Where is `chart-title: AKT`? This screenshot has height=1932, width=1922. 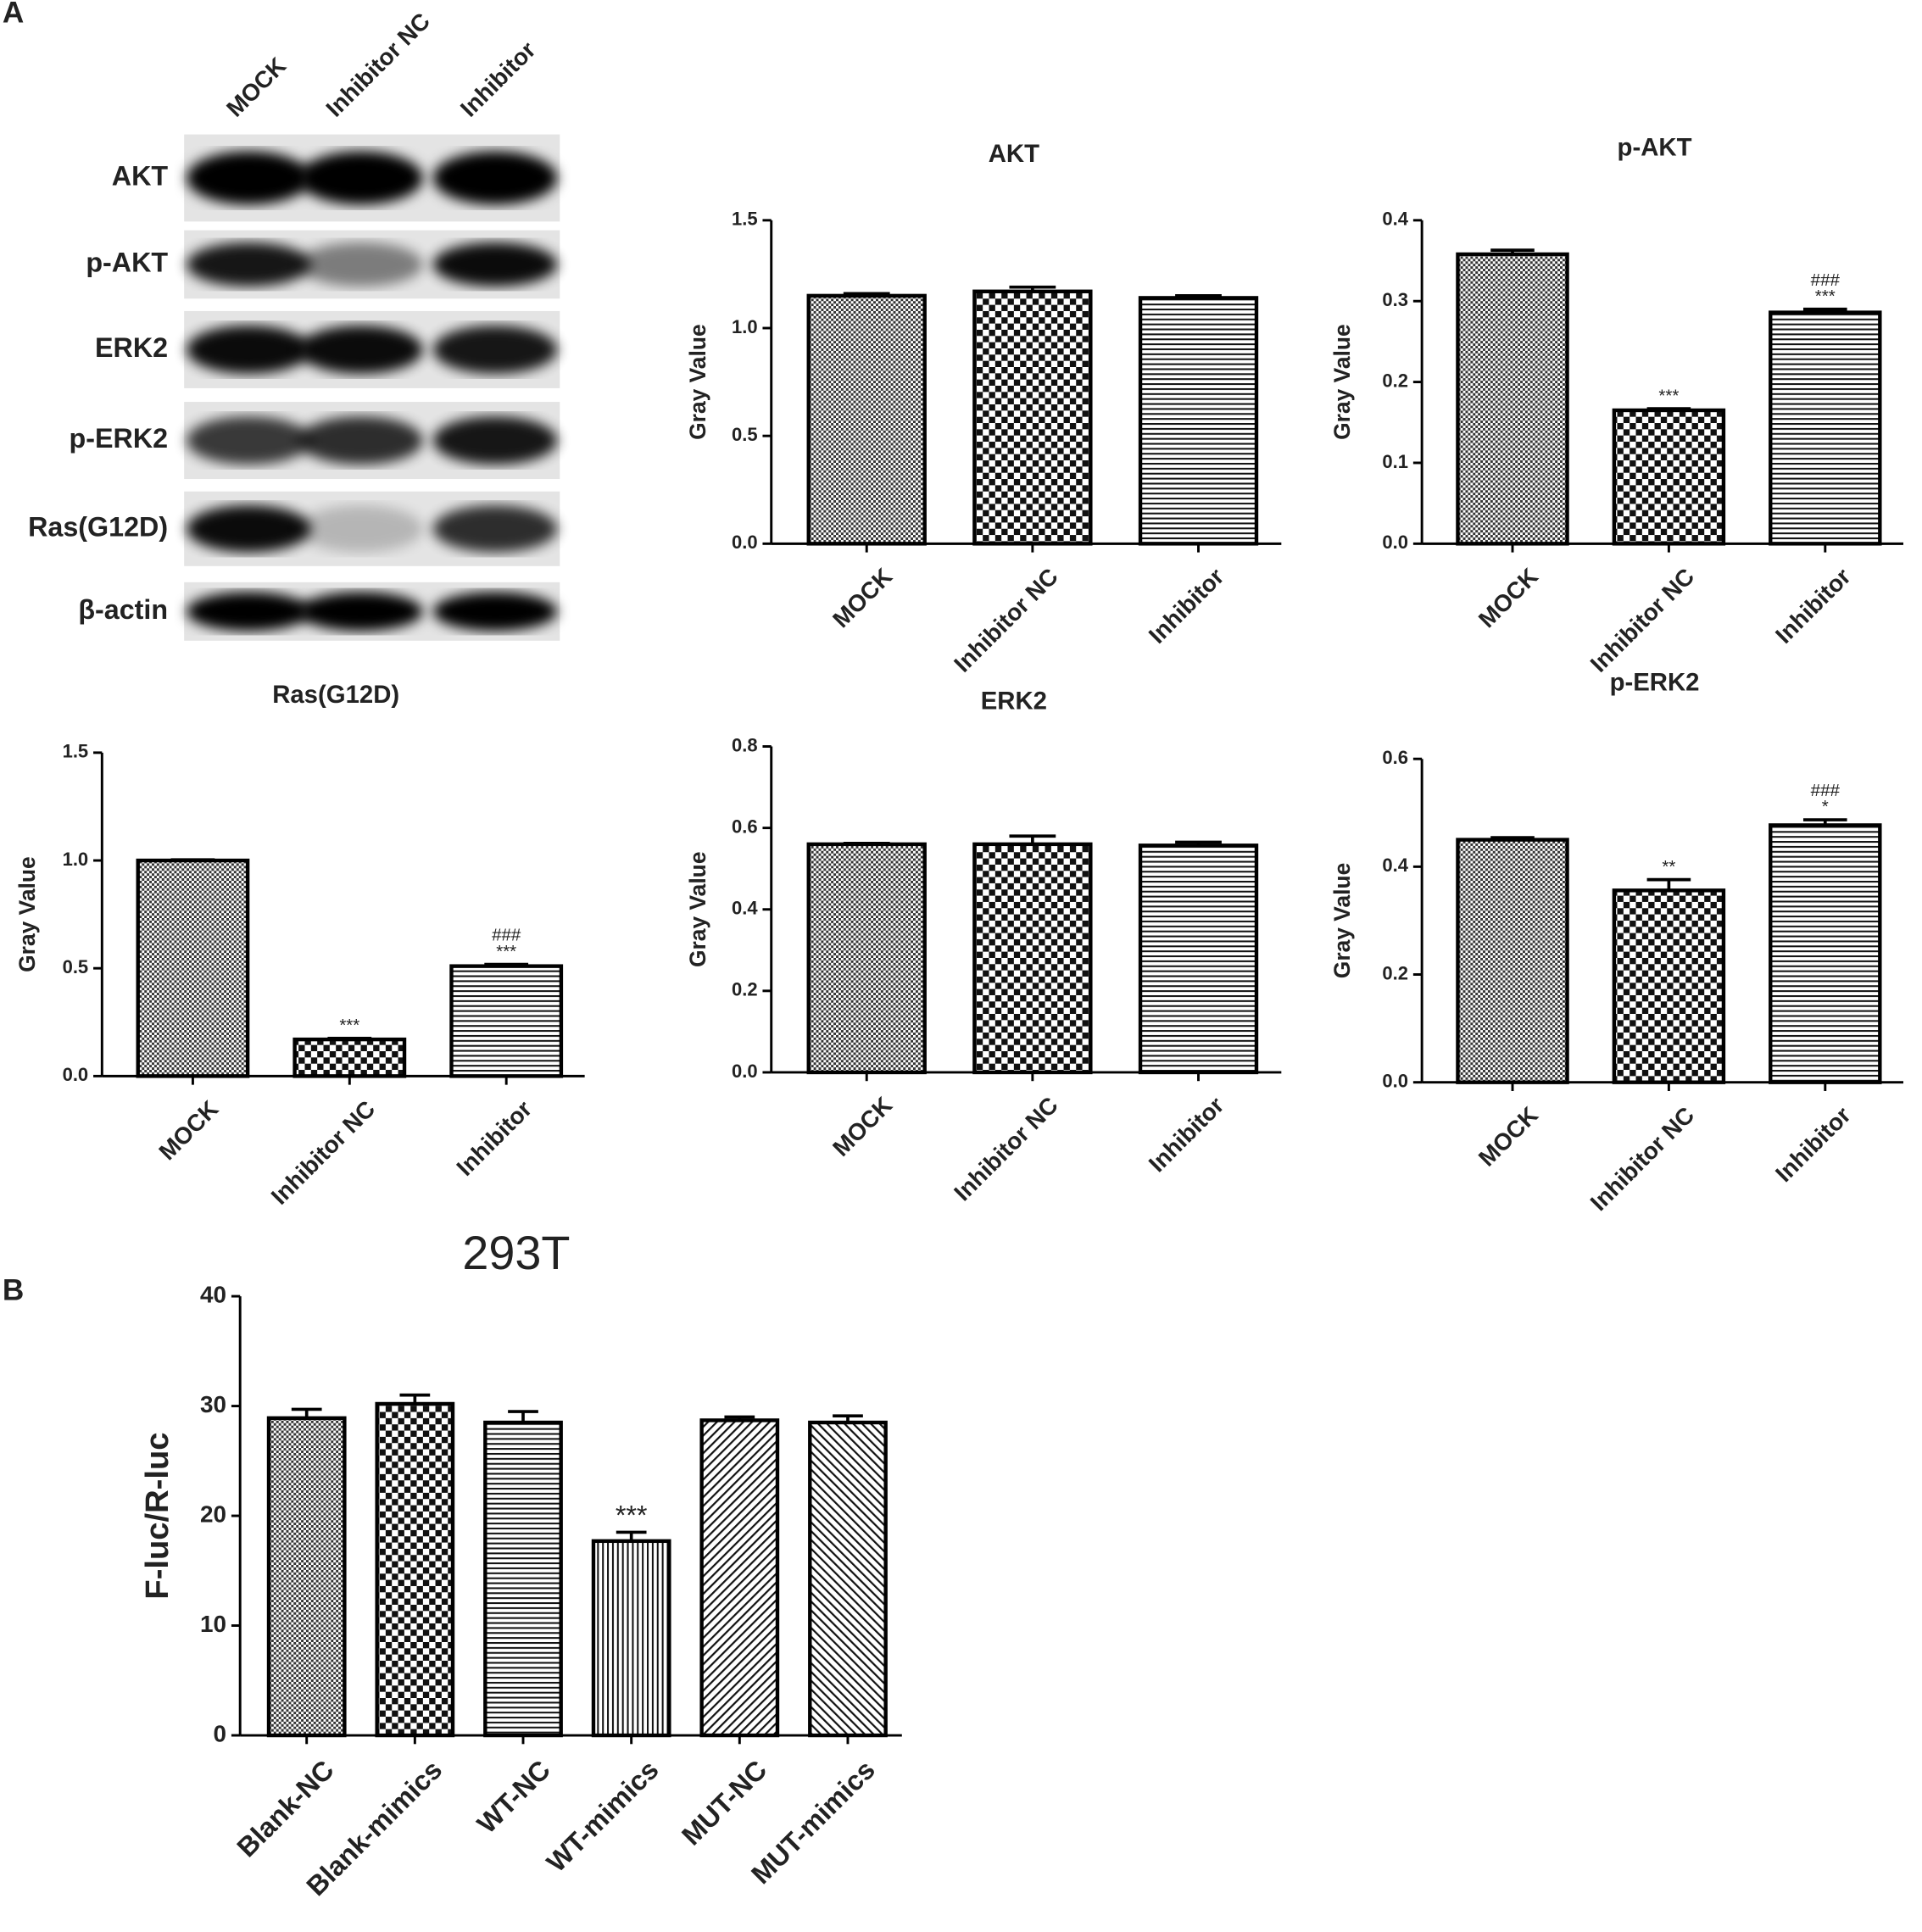 chart-title: AKT is located at coordinates (1014, 154).